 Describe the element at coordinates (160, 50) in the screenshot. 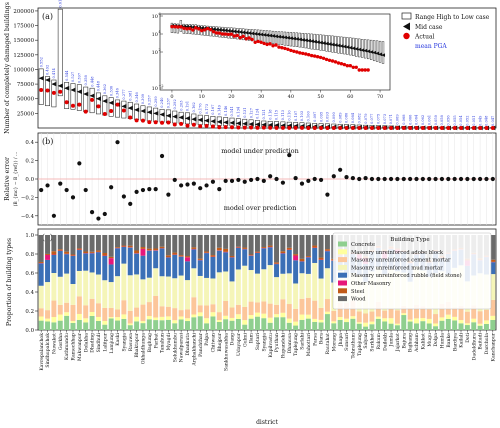

I see `inset-y-tick-exponent: 2` at that location.